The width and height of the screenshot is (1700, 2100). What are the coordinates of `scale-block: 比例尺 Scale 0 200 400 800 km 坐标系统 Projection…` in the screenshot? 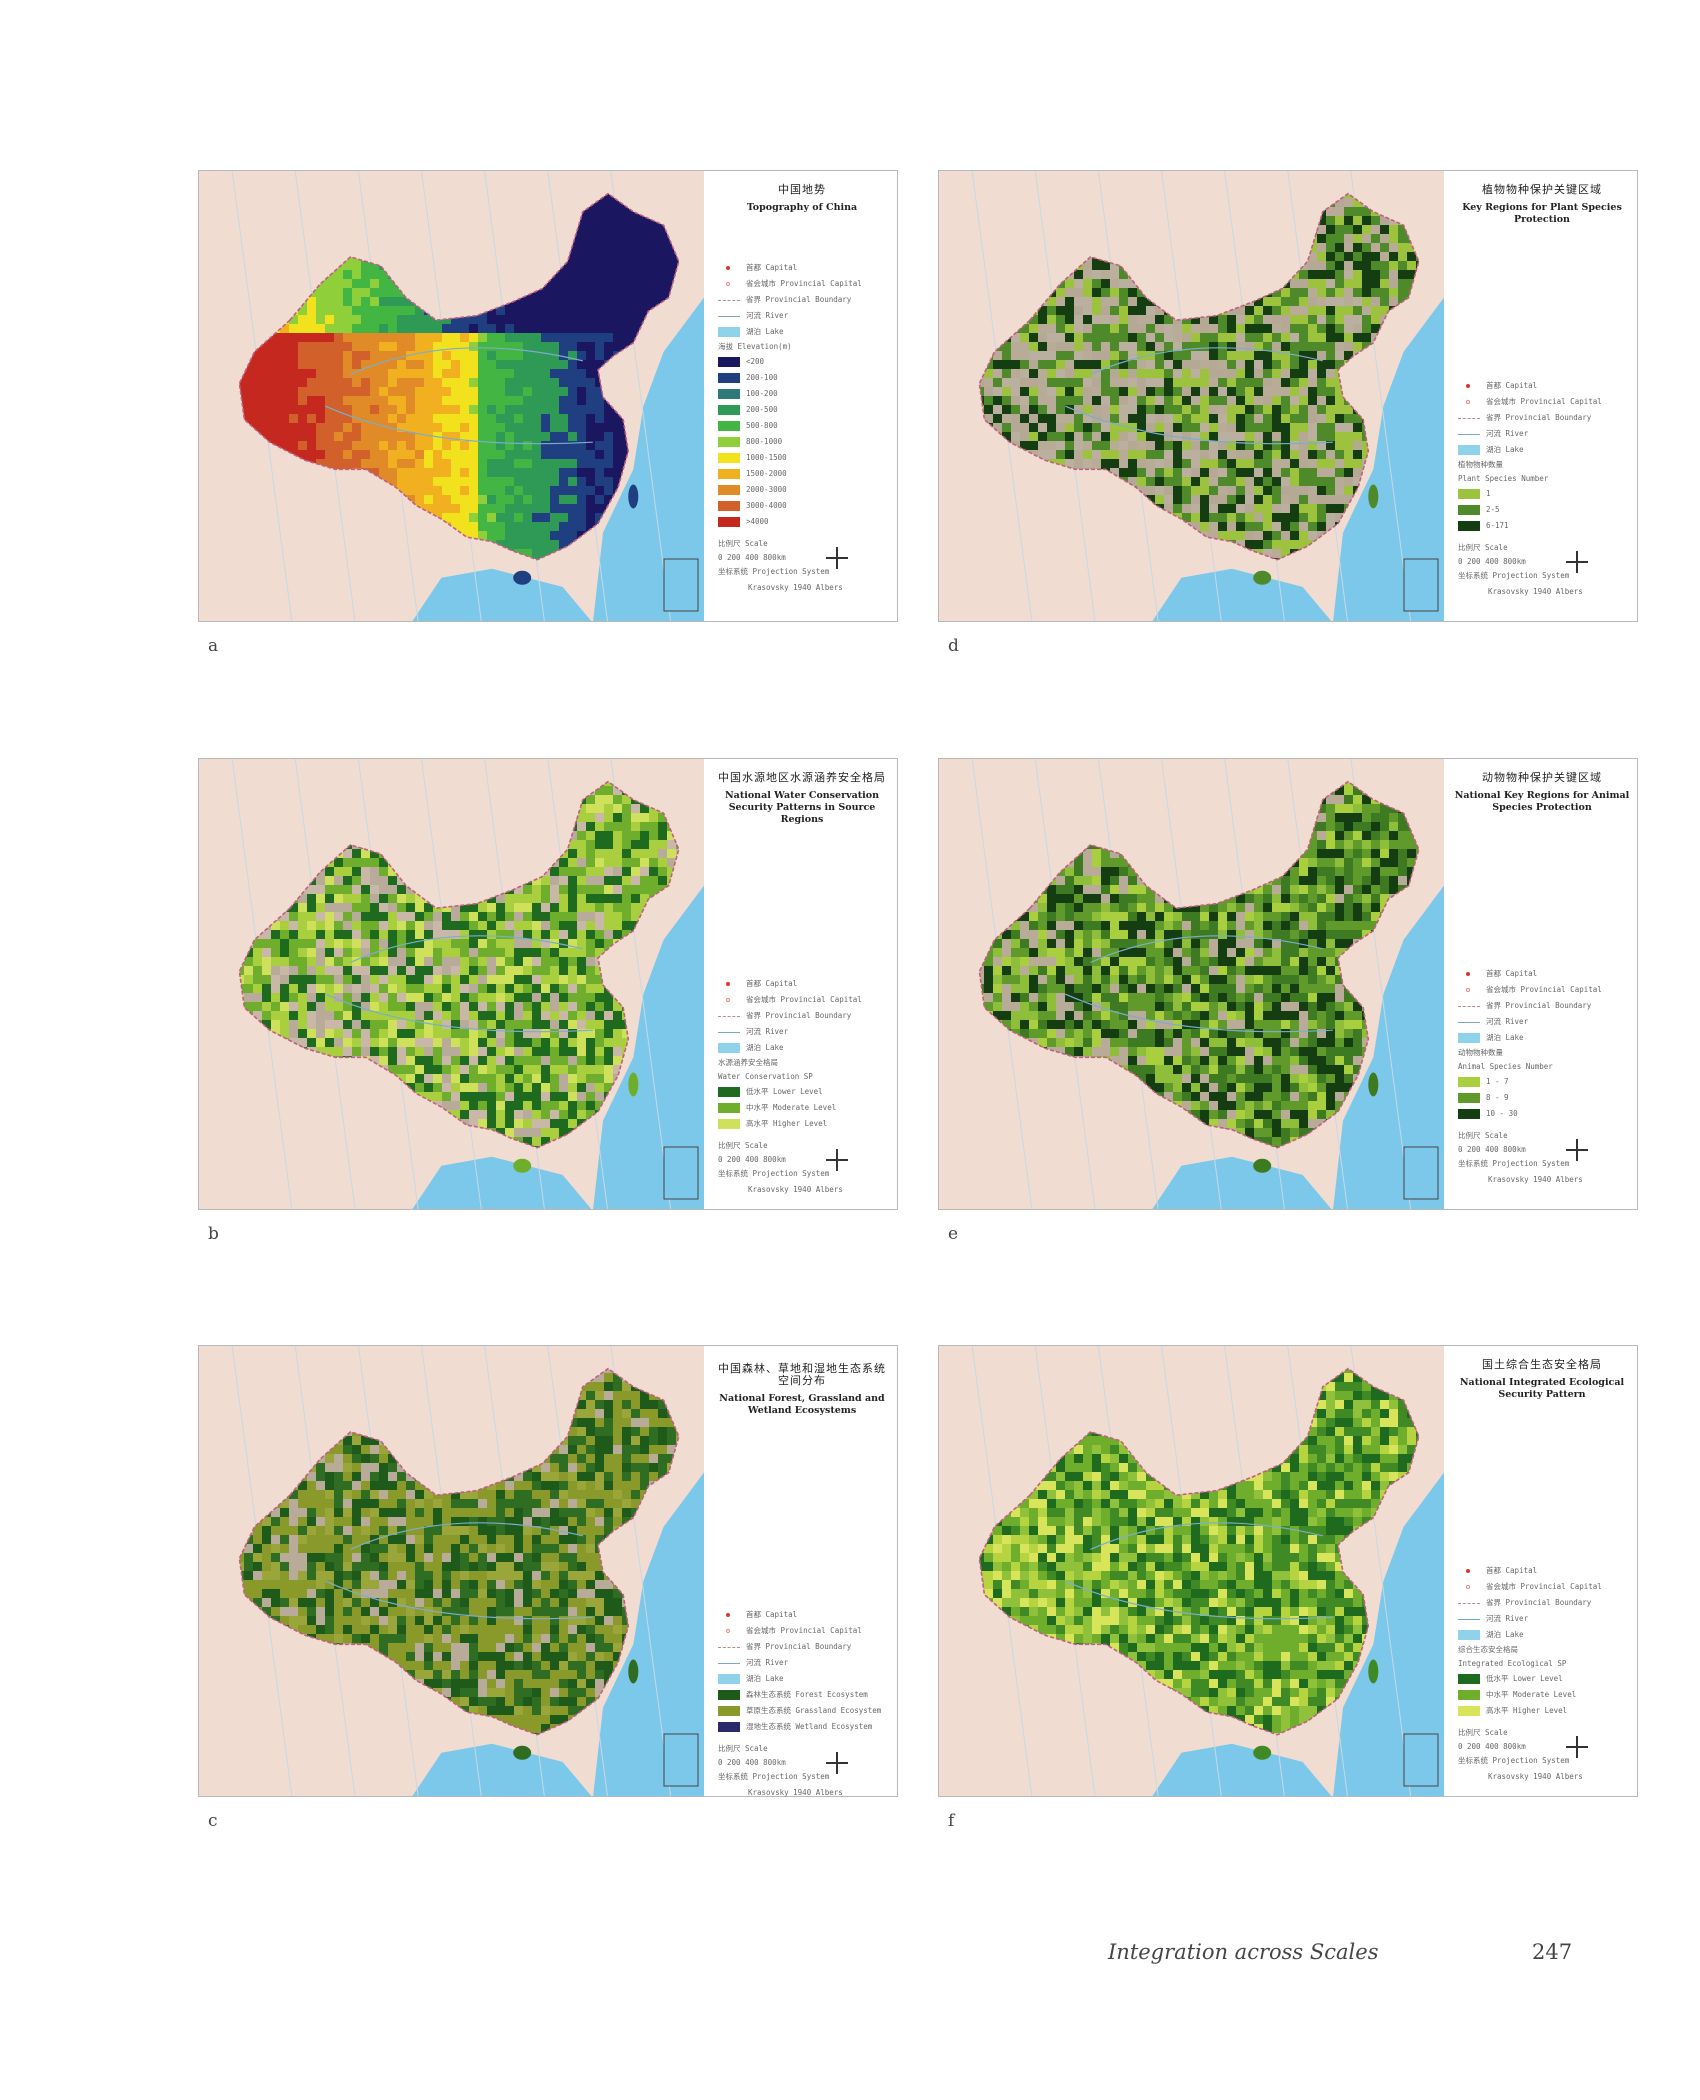 It's located at (1530, 1755).